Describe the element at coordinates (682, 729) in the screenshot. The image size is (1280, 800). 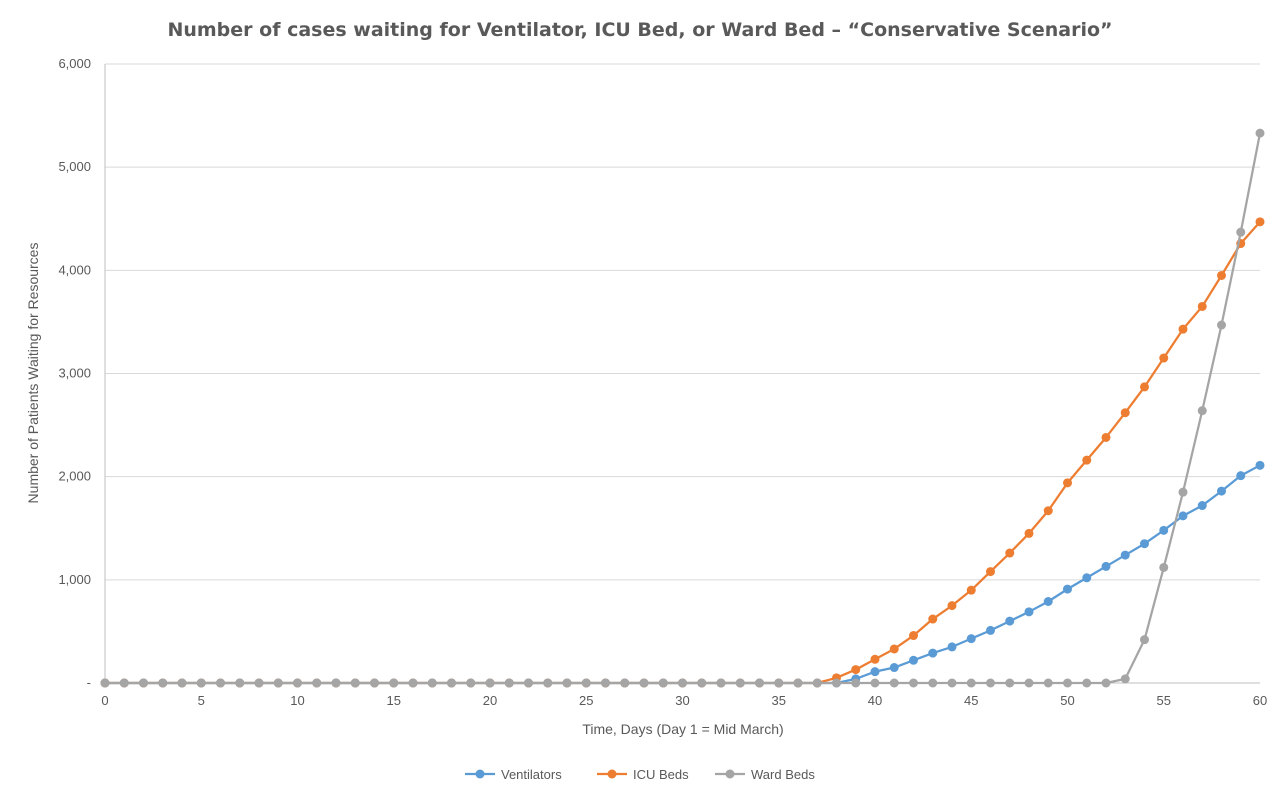
I see `x-axis-label: Time, Days (Day 1 = Mid March)` at that location.